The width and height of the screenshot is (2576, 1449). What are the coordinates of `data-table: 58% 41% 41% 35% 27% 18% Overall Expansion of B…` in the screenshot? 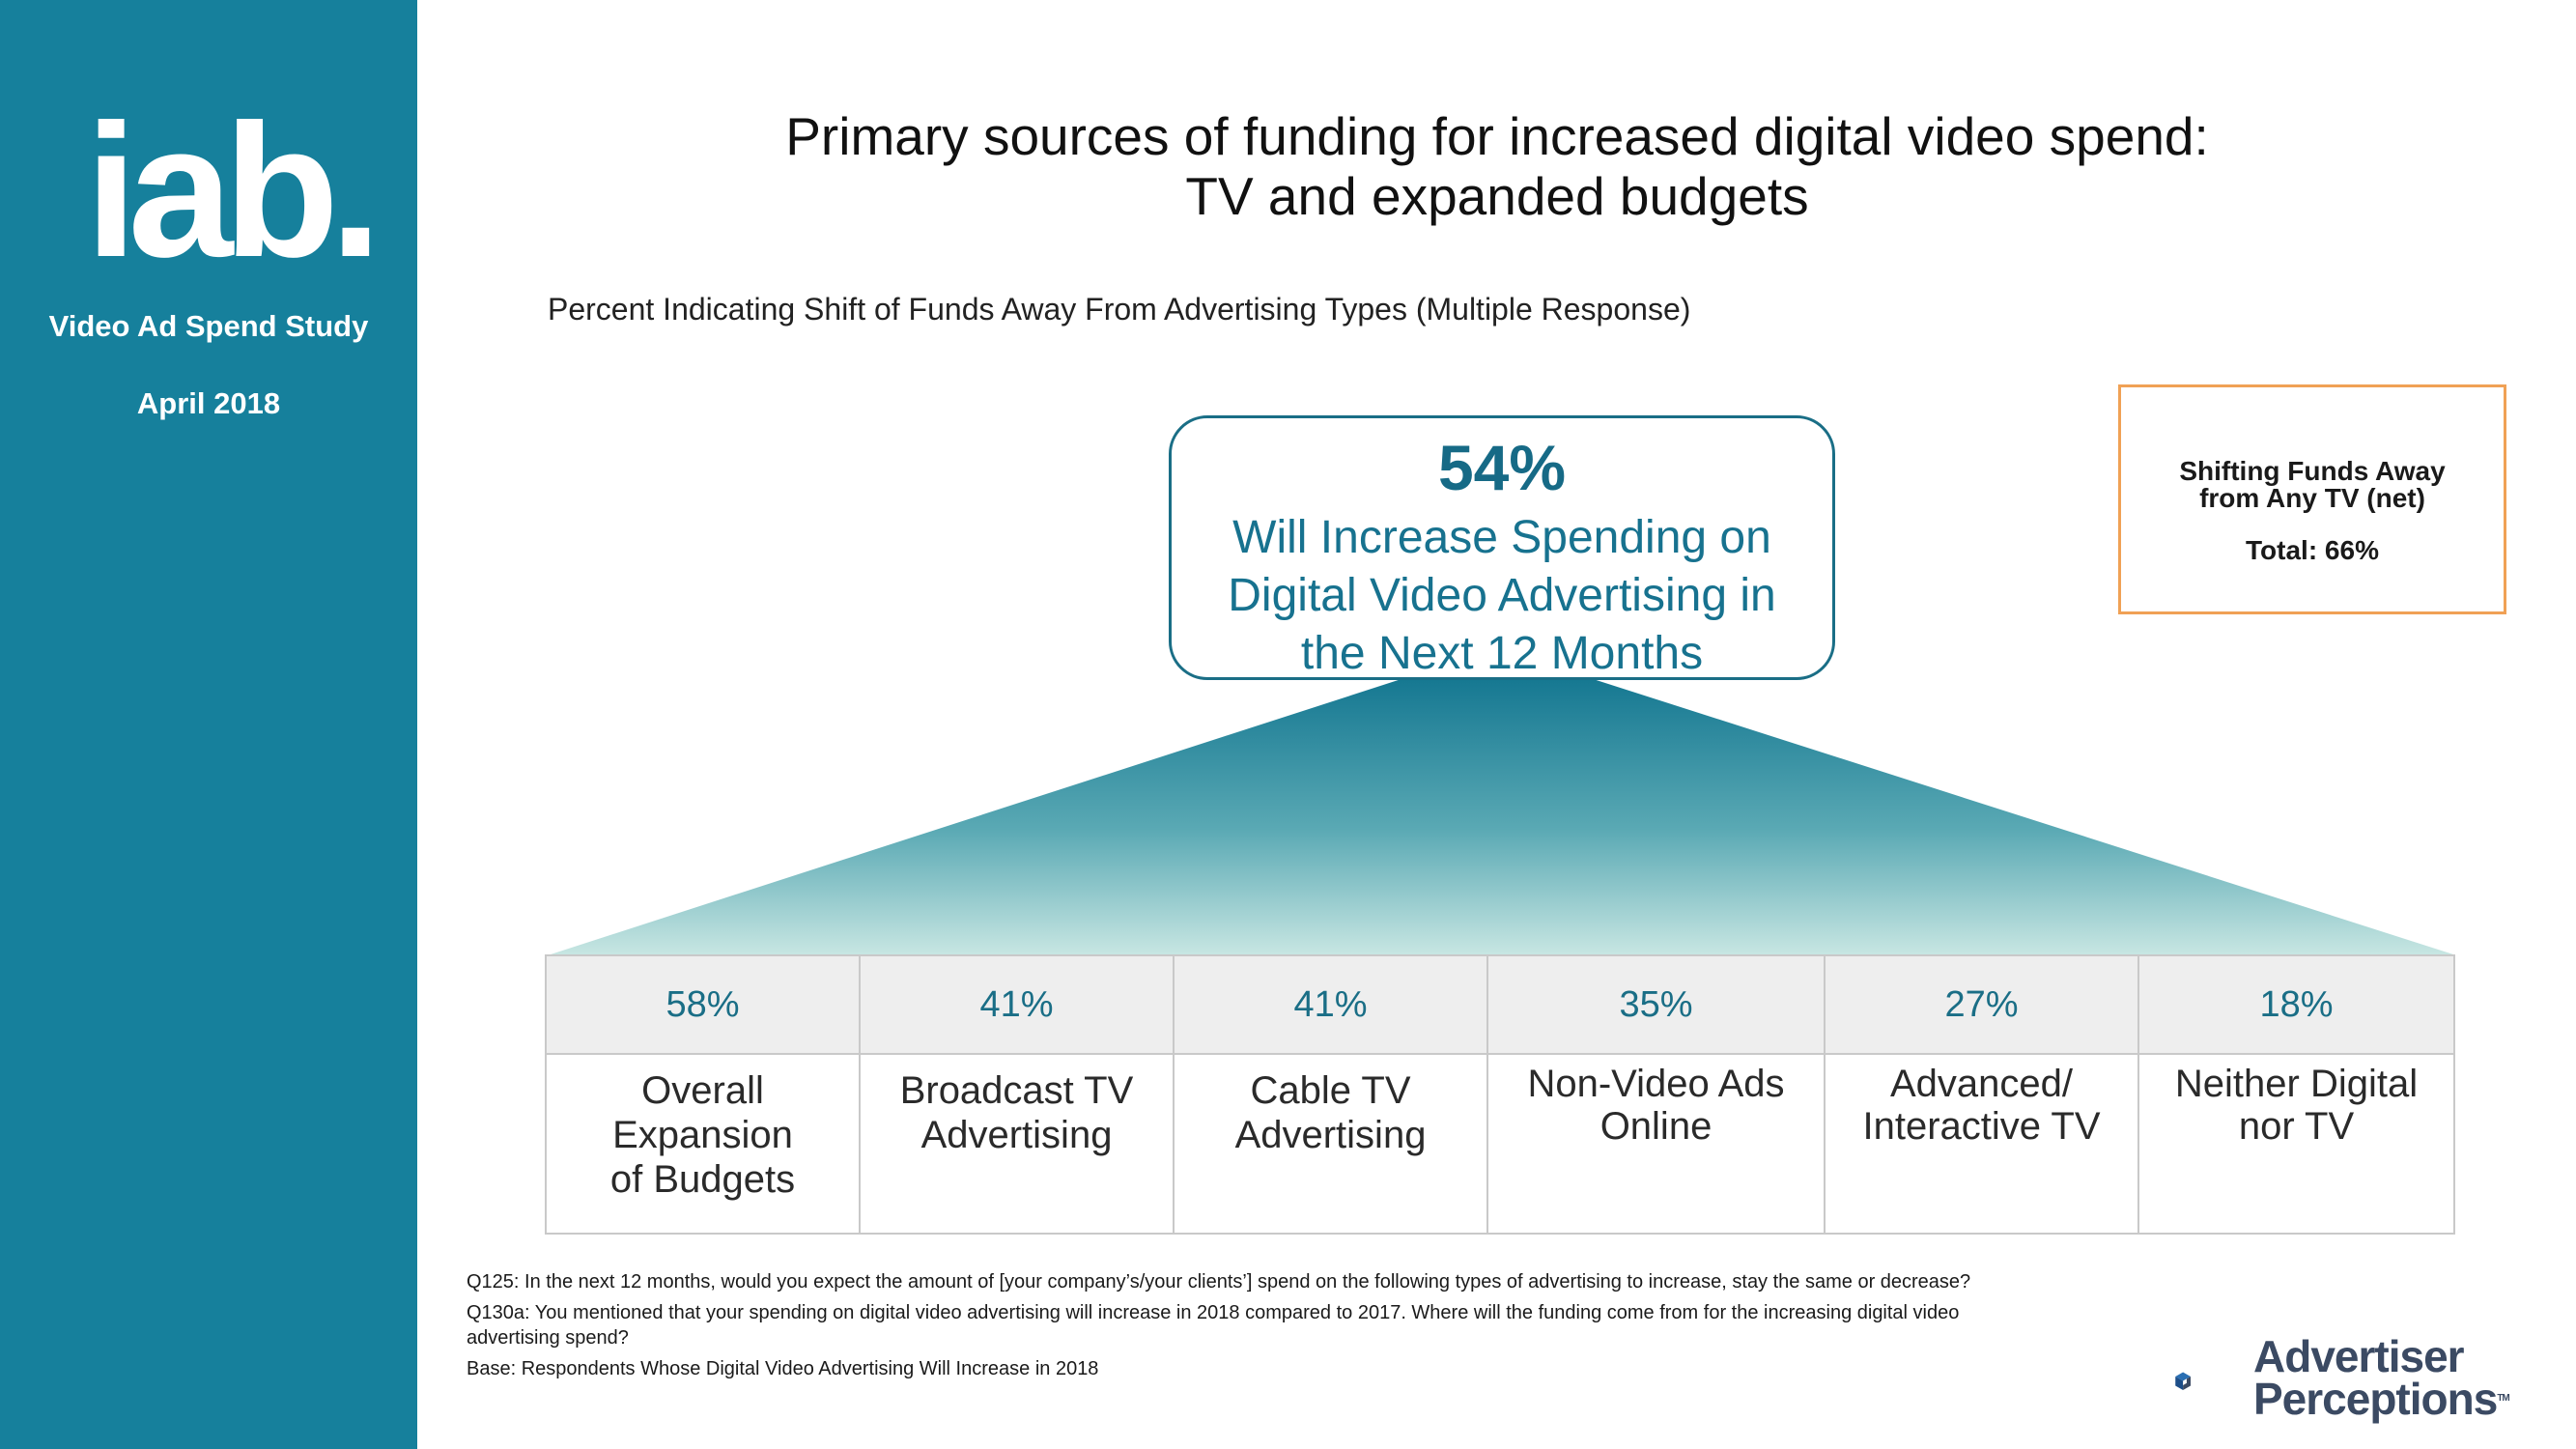 It's located at (1500, 1094).